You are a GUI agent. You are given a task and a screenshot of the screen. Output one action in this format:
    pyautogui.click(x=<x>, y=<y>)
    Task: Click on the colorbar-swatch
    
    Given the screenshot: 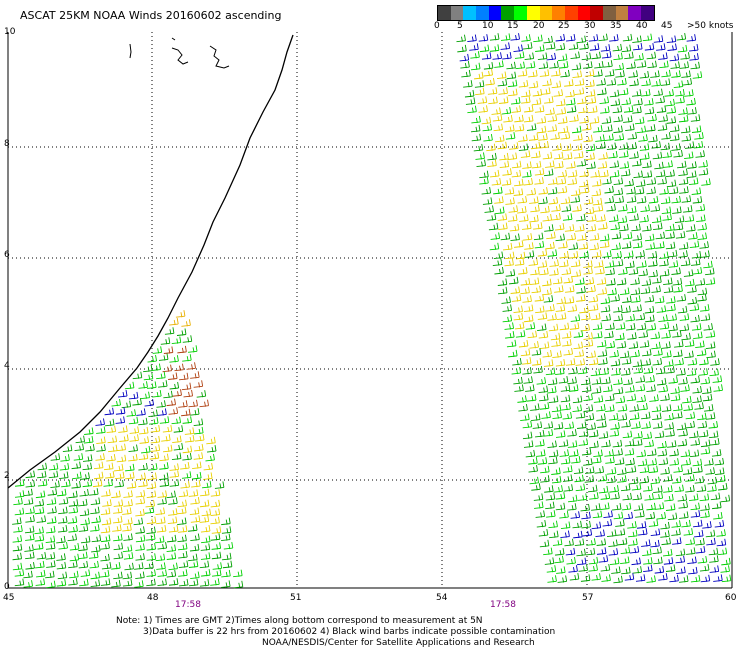 What is the action you would take?
    pyautogui.click(x=596, y=13)
    